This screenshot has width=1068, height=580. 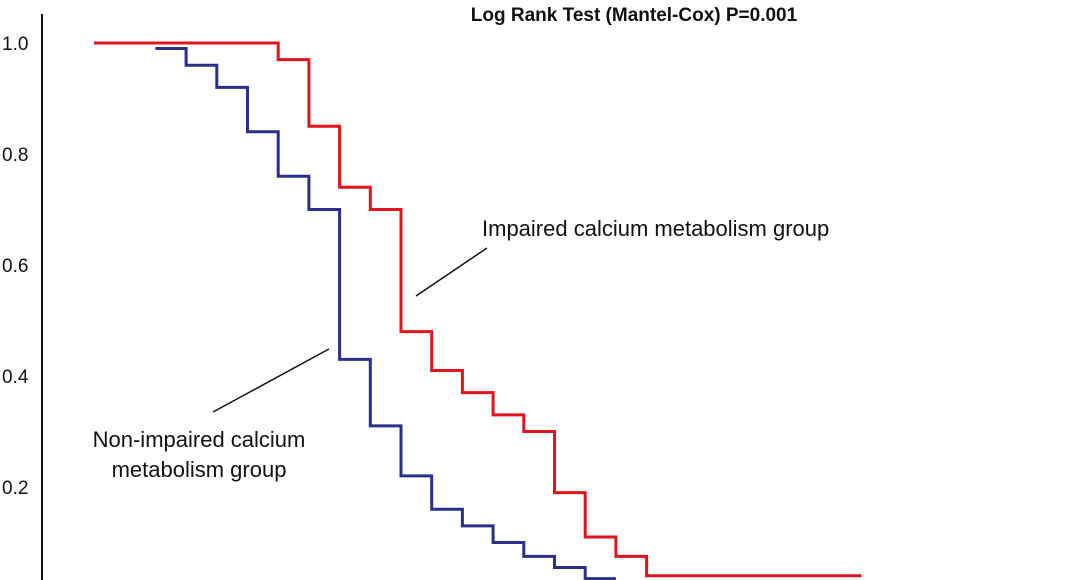 What do you see at coordinates (271, 380) in the screenshot?
I see `annotation-non-impaired-leader` at bounding box center [271, 380].